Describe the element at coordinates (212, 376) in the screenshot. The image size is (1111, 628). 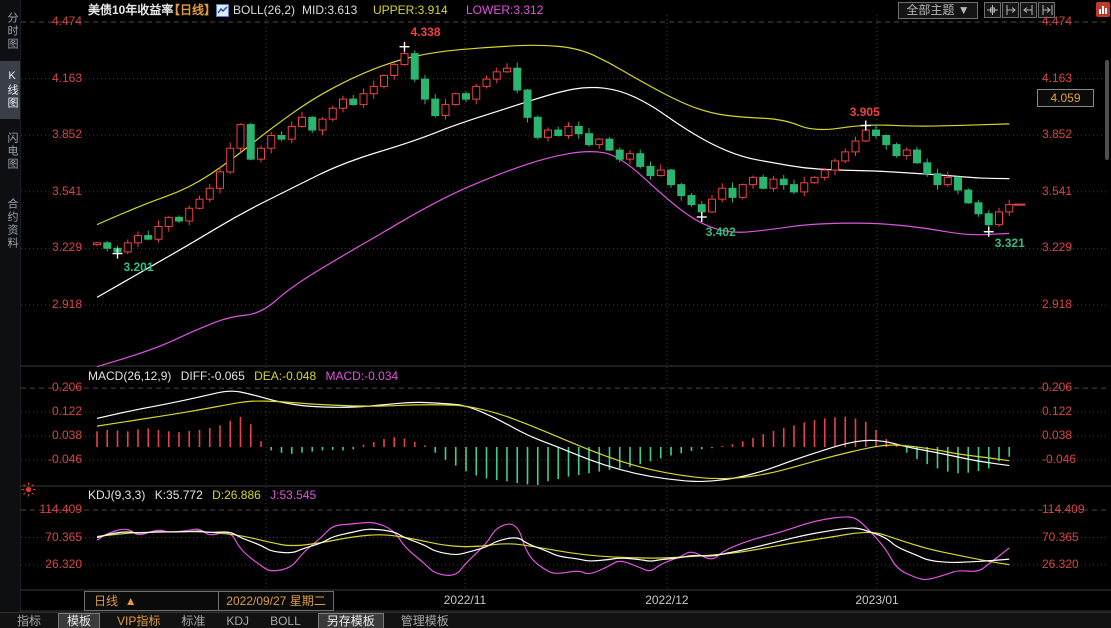
I see `macd-diff-value: DIFF:-0.065` at that location.